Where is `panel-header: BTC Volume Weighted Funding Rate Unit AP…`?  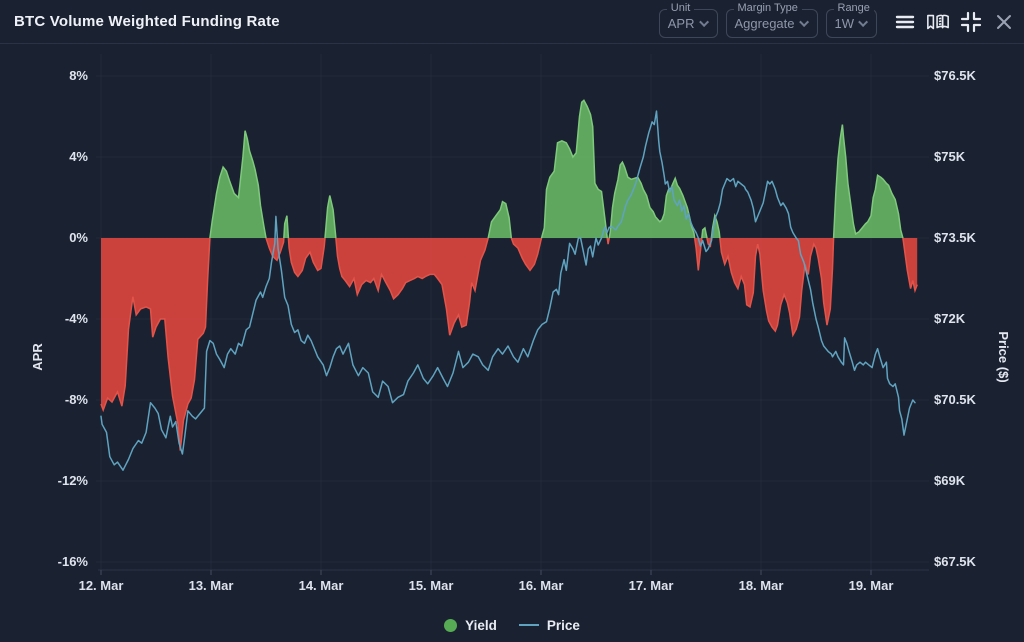 panel-header: BTC Volume Weighted Funding Rate Unit AP… is located at coordinates (512, 22).